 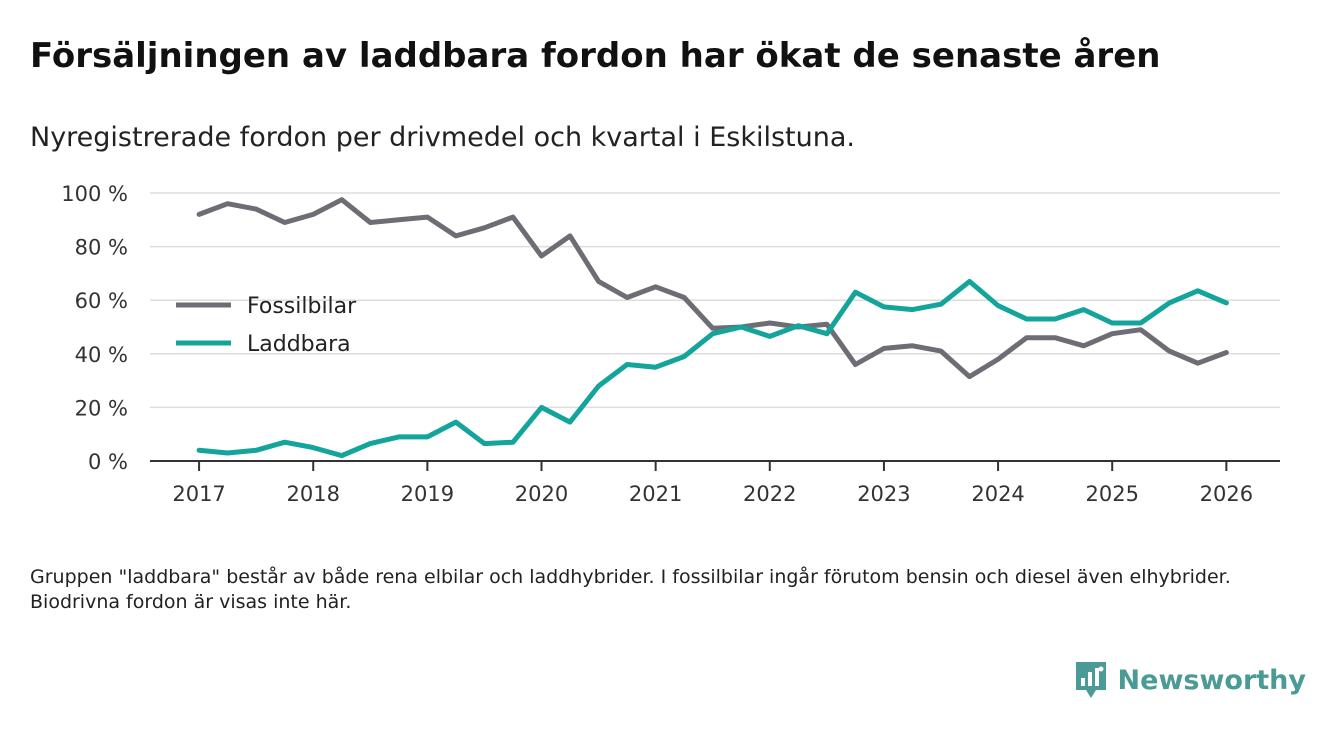 I want to click on x-tick-label: 2024, so click(x=997, y=494).